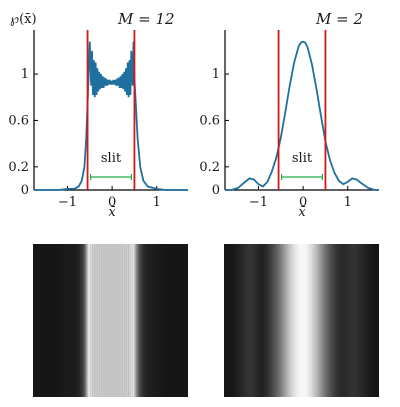 The width and height of the screenshot is (400, 407). Describe the element at coordinates (339, 19) in the screenshot. I see `chart-title-right: M = 2` at that location.